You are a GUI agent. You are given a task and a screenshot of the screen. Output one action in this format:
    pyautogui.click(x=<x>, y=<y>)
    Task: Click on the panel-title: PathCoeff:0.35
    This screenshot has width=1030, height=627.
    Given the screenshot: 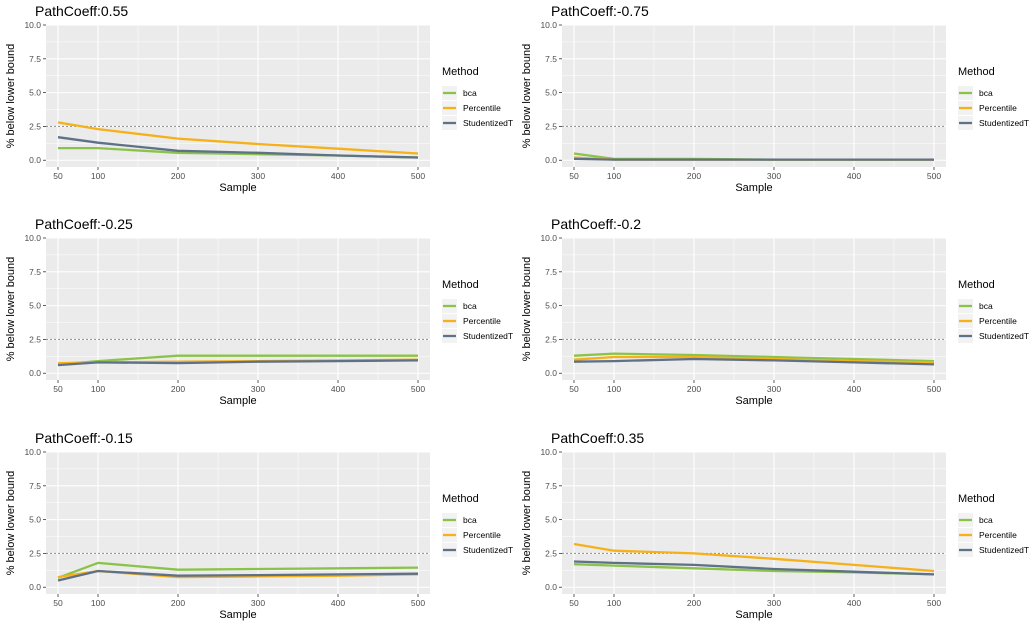 What is the action you would take?
    pyautogui.click(x=597, y=438)
    